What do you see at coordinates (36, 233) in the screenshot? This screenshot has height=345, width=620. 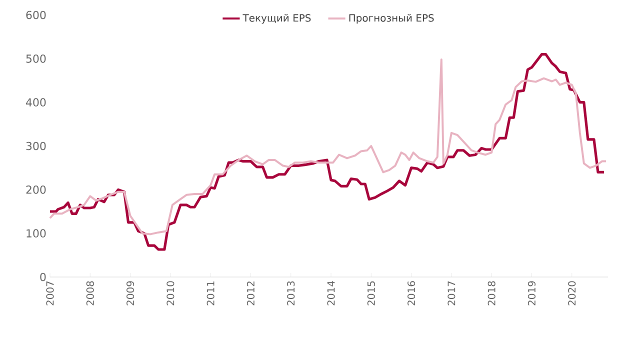 I see `y-tick-label: 100` at bounding box center [36, 233].